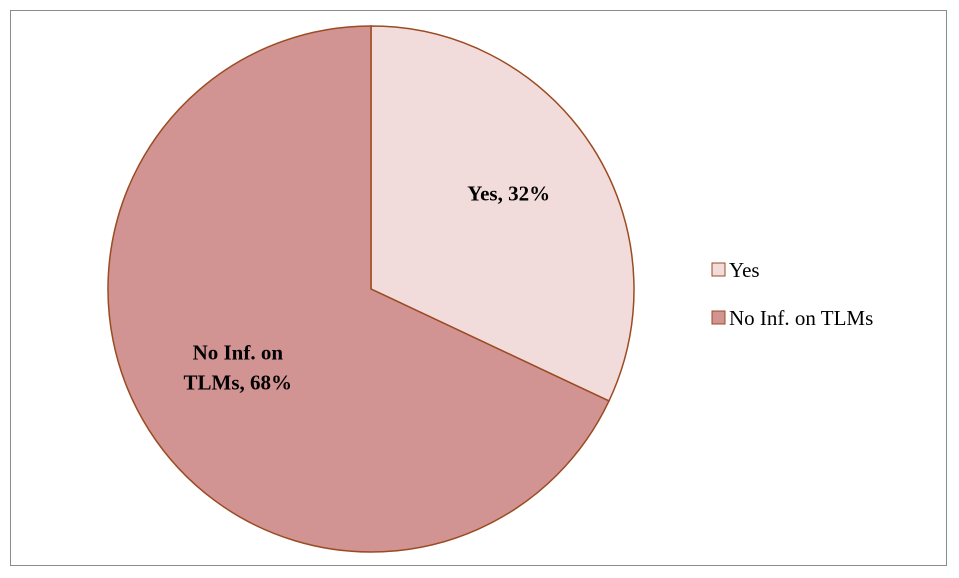  Describe the element at coordinates (744, 270) in the screenshot. I see `legend-label-yes: Yes` at that location.